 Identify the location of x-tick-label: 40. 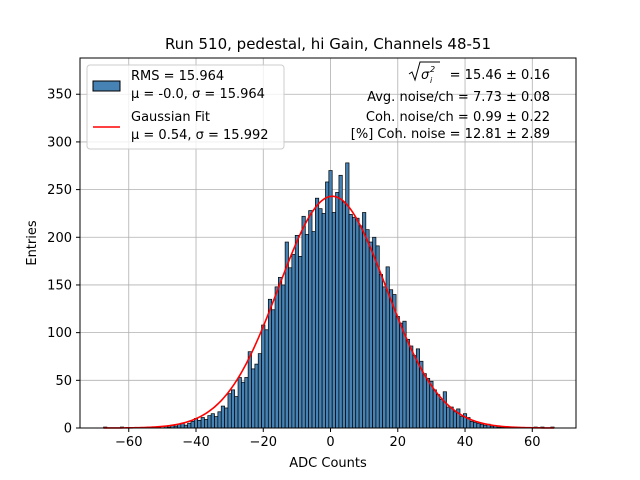
(465, 442).